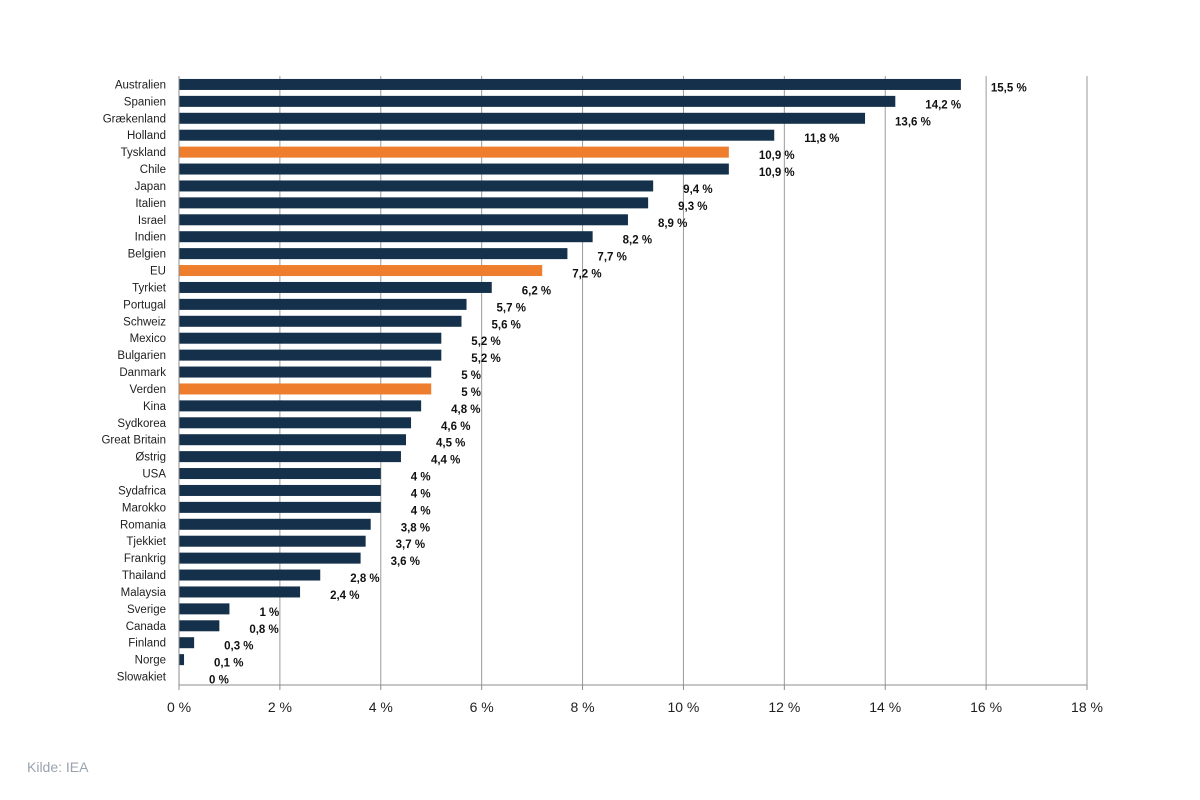 The height and width of the screenshot is (800, 1200). I want to click on data-label: 2,4 %, so click(344, 596).